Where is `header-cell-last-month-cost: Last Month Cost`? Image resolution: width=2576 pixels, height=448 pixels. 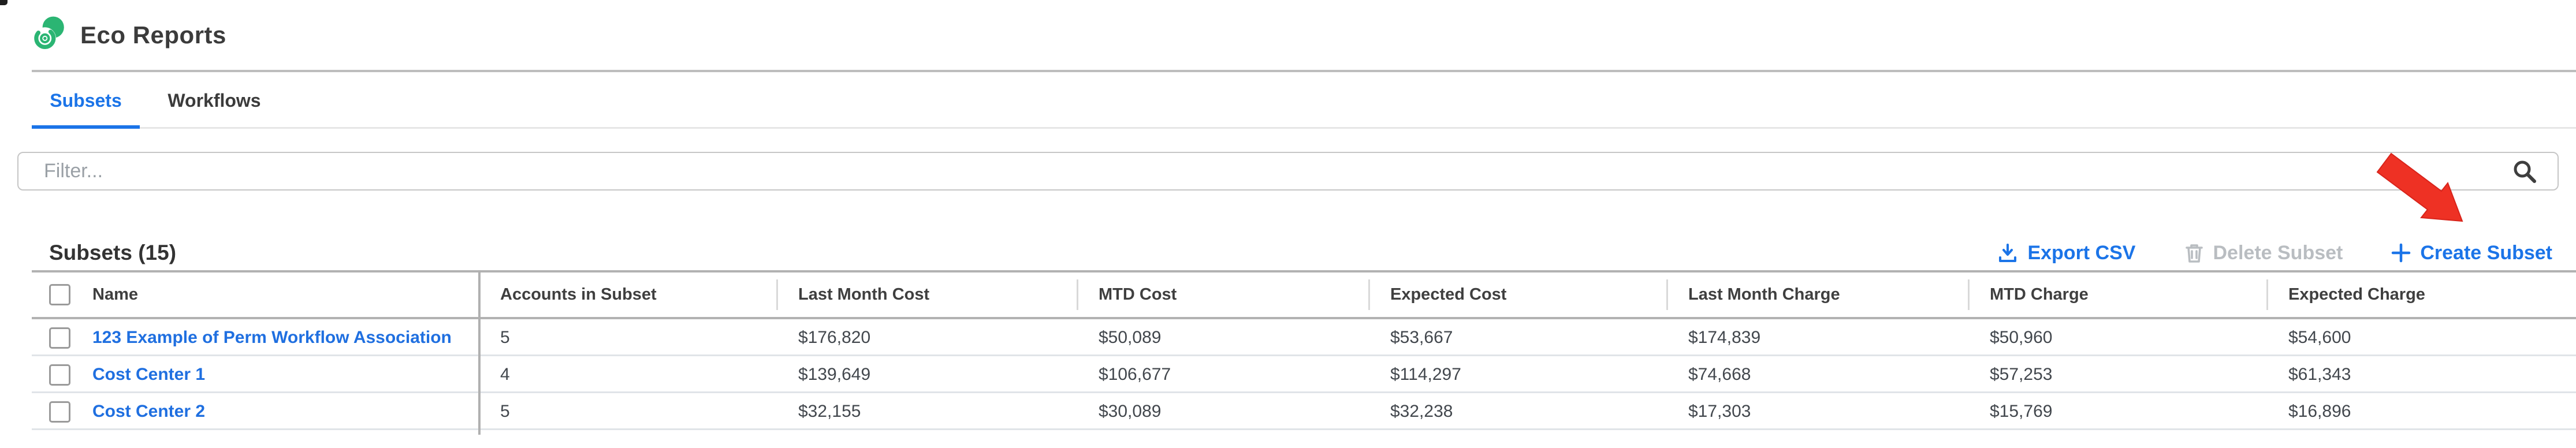 header-cell-last-month-cost: Last Month Cost is located at coordinates (927, 294).